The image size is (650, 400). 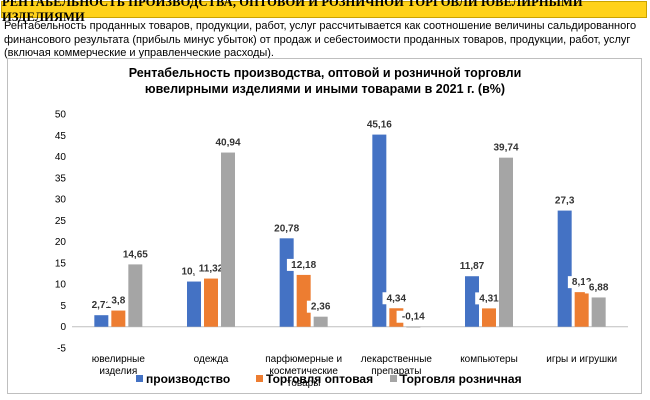 I want to click on data-label: 27,3, so click(x=565, y=201).